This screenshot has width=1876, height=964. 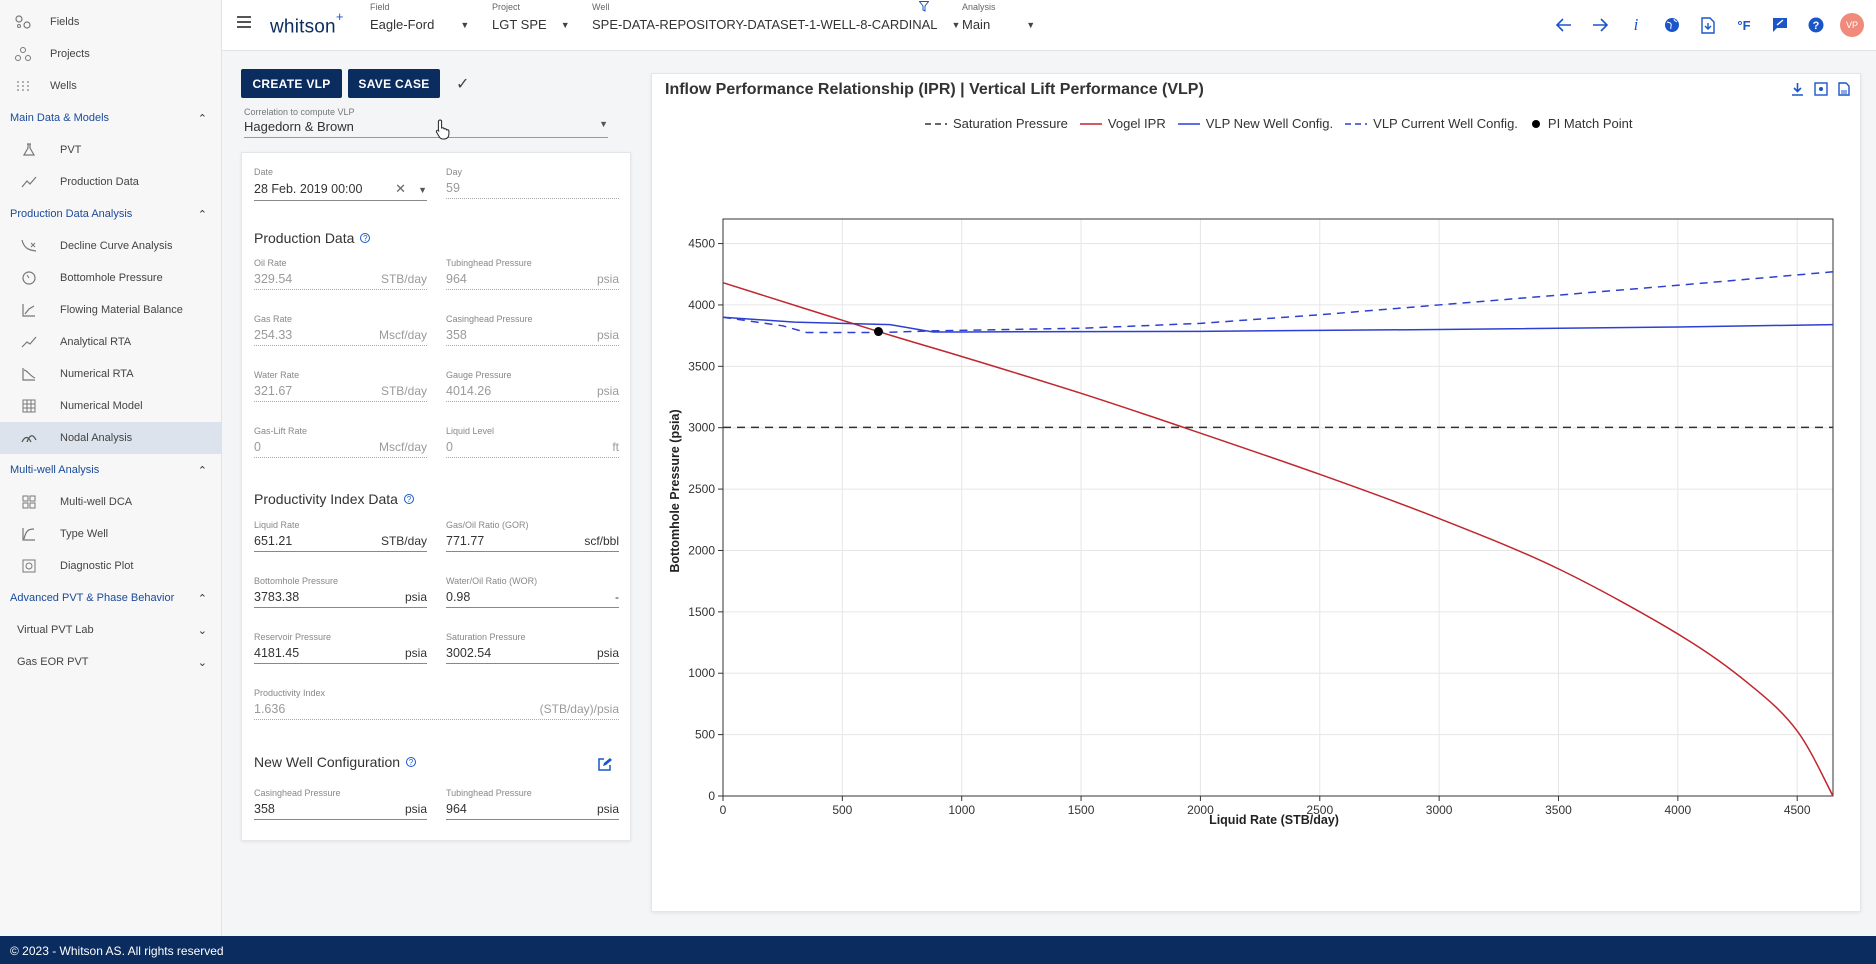 What do you see at coordinates (97, 374) in the screenshot?
I see `sidebar-item-label: Numerical RTA` at bounding box center [97, 374].